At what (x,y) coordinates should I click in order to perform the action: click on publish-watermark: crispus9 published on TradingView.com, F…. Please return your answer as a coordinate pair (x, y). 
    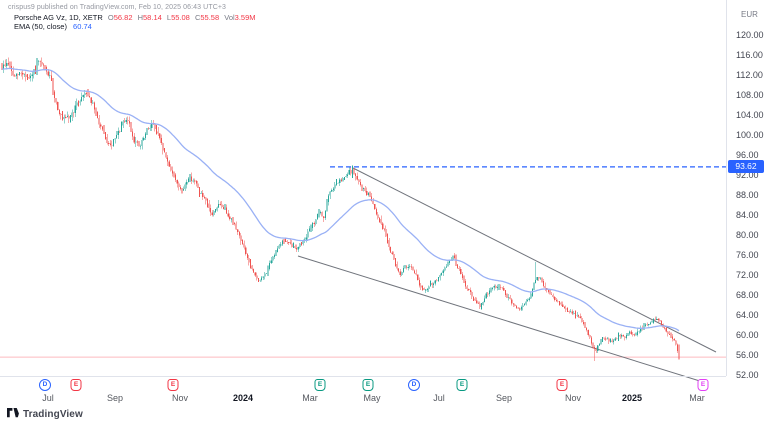
    Looking at the image, I should click on (117, 7).